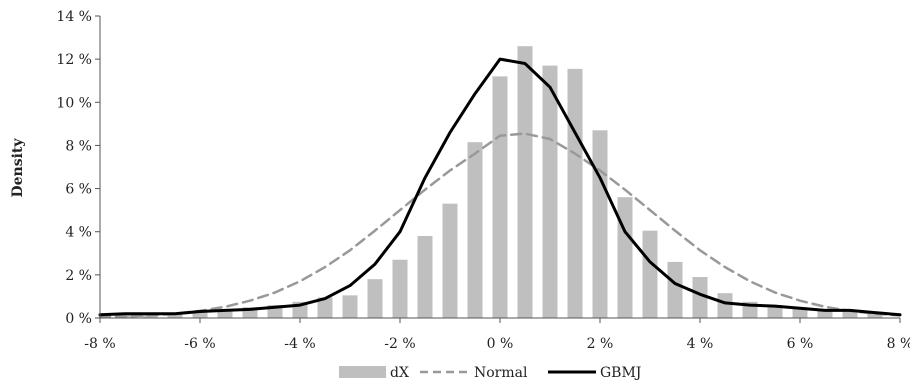  I want to click on legend-label-normal: Normal, so click(501, 373).